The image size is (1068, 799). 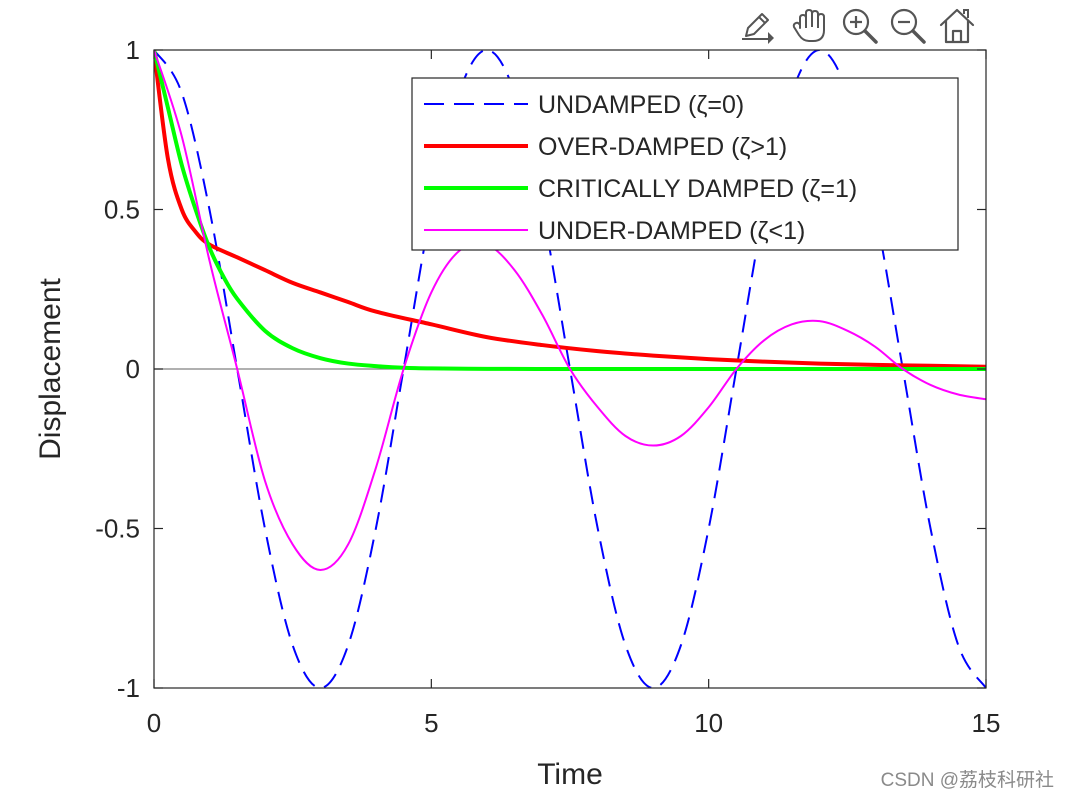 I want to click on x-axis-label: Time, so click(x=570, y=774).